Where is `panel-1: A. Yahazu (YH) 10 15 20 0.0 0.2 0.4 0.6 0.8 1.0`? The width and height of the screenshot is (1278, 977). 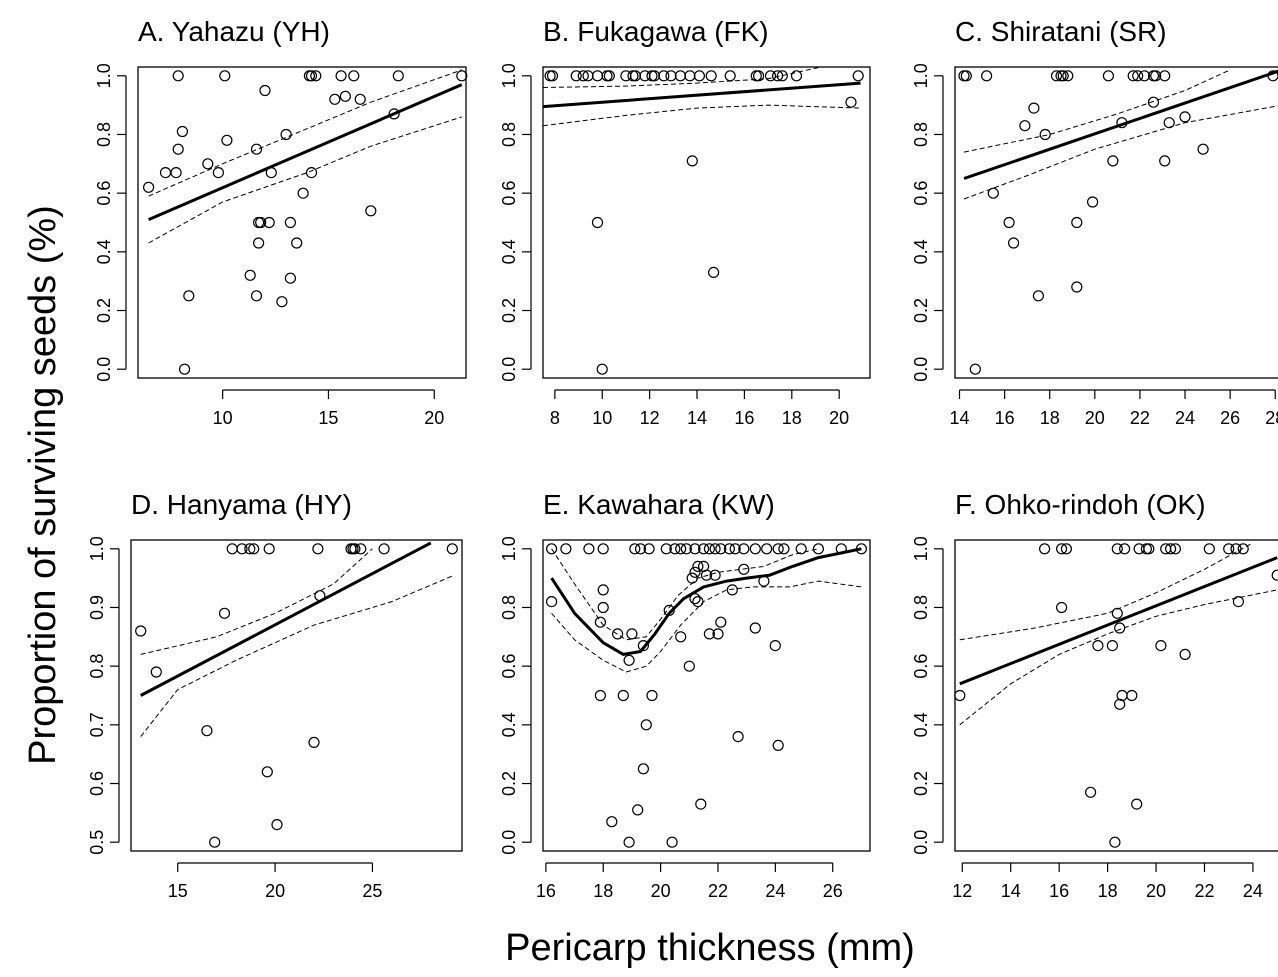 panel-1: A. Yahazu (YH) 10 15 20 0.0 0.2 0.4 0.6 0.8 1.0 is located at coordinates (281, 222).